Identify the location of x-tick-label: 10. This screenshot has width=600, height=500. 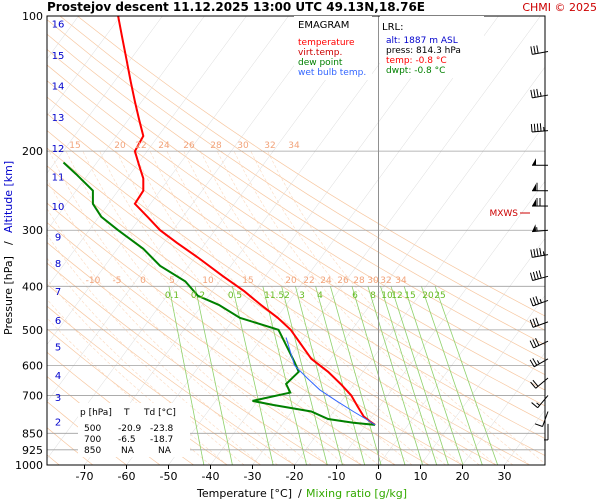
(421, 476).